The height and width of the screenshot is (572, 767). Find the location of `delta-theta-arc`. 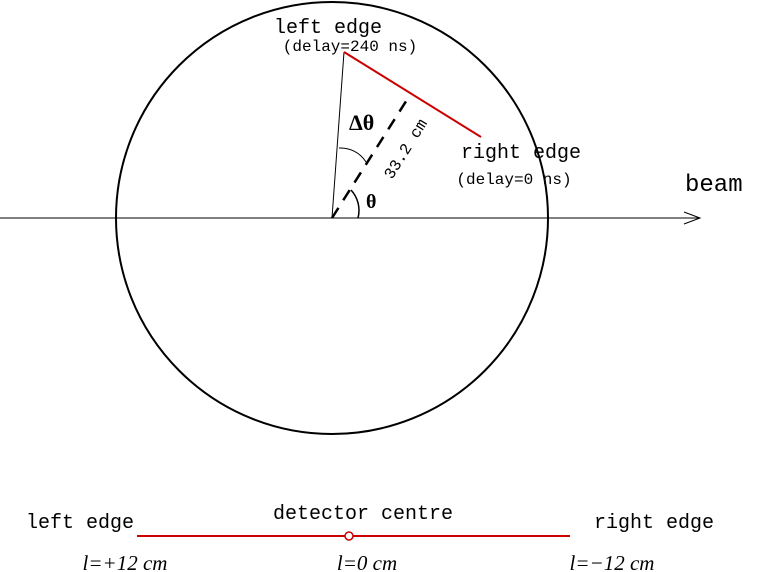

delta-theta-arc is located at coordinates (352, 155).